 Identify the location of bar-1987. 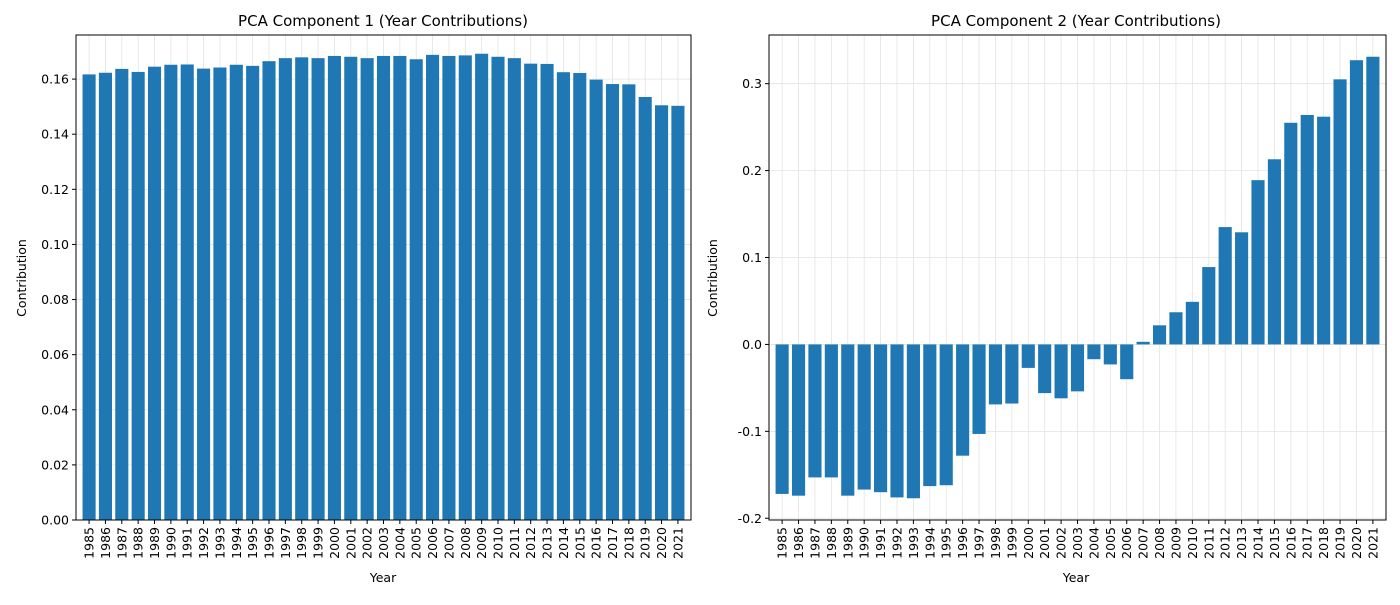
(815, 411).